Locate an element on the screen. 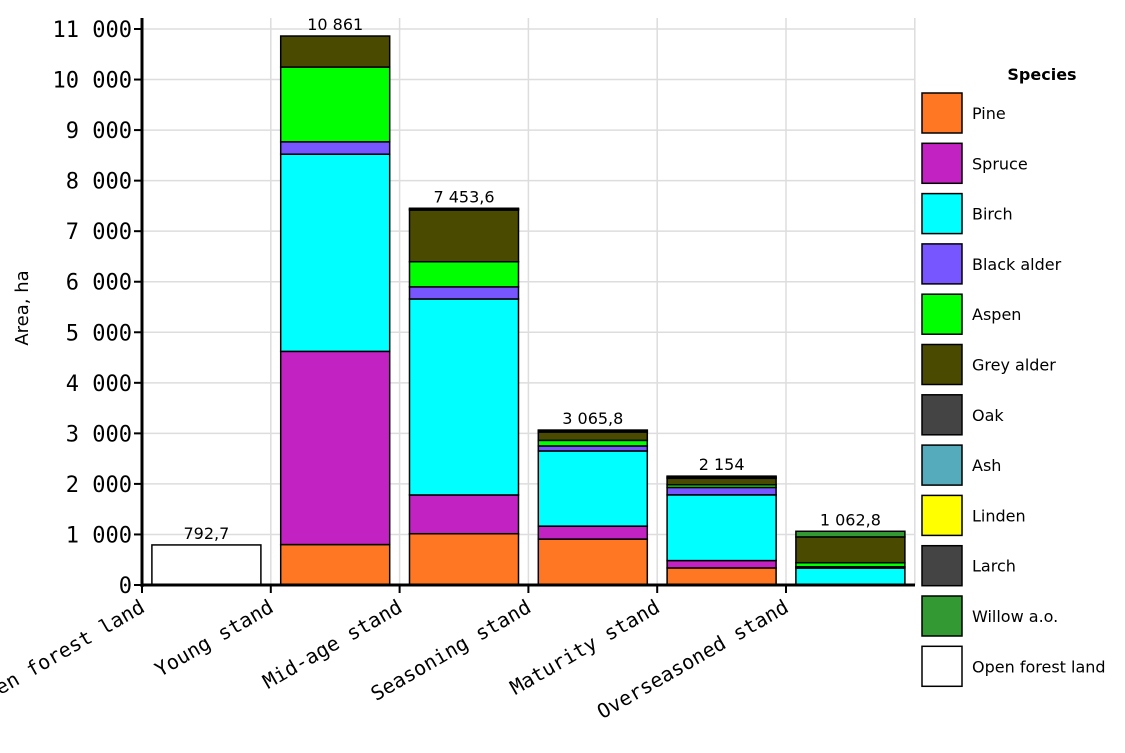 The image size is (1125, 753). bar-total-label: 7 453,6 is located at coordinates (463, 196).